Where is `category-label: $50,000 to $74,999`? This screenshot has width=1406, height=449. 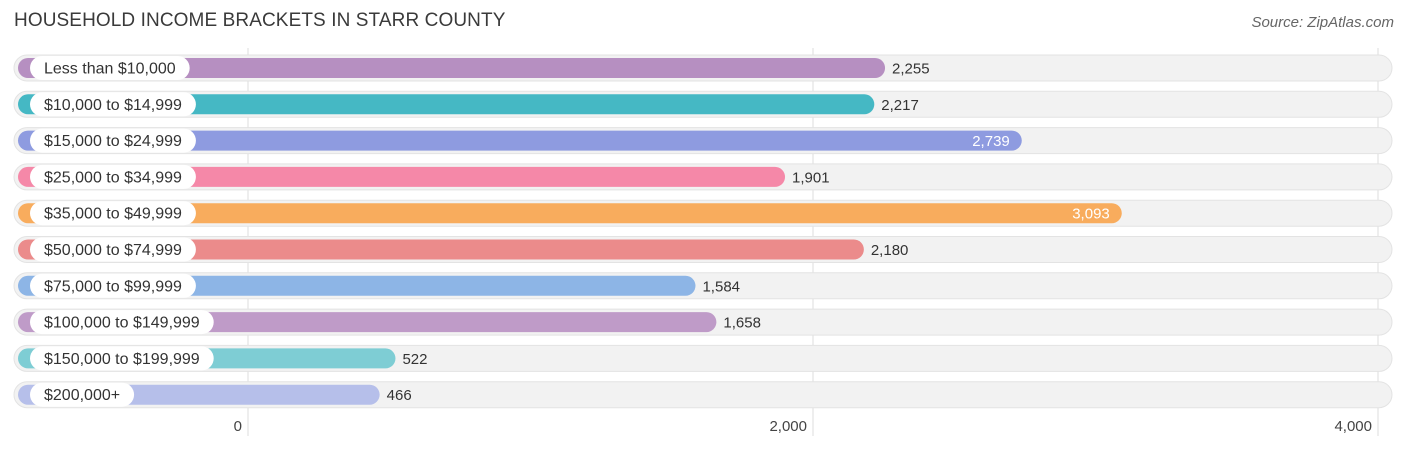 category-label: $50,000 to $74,999 is located at coordinates (113, 250).